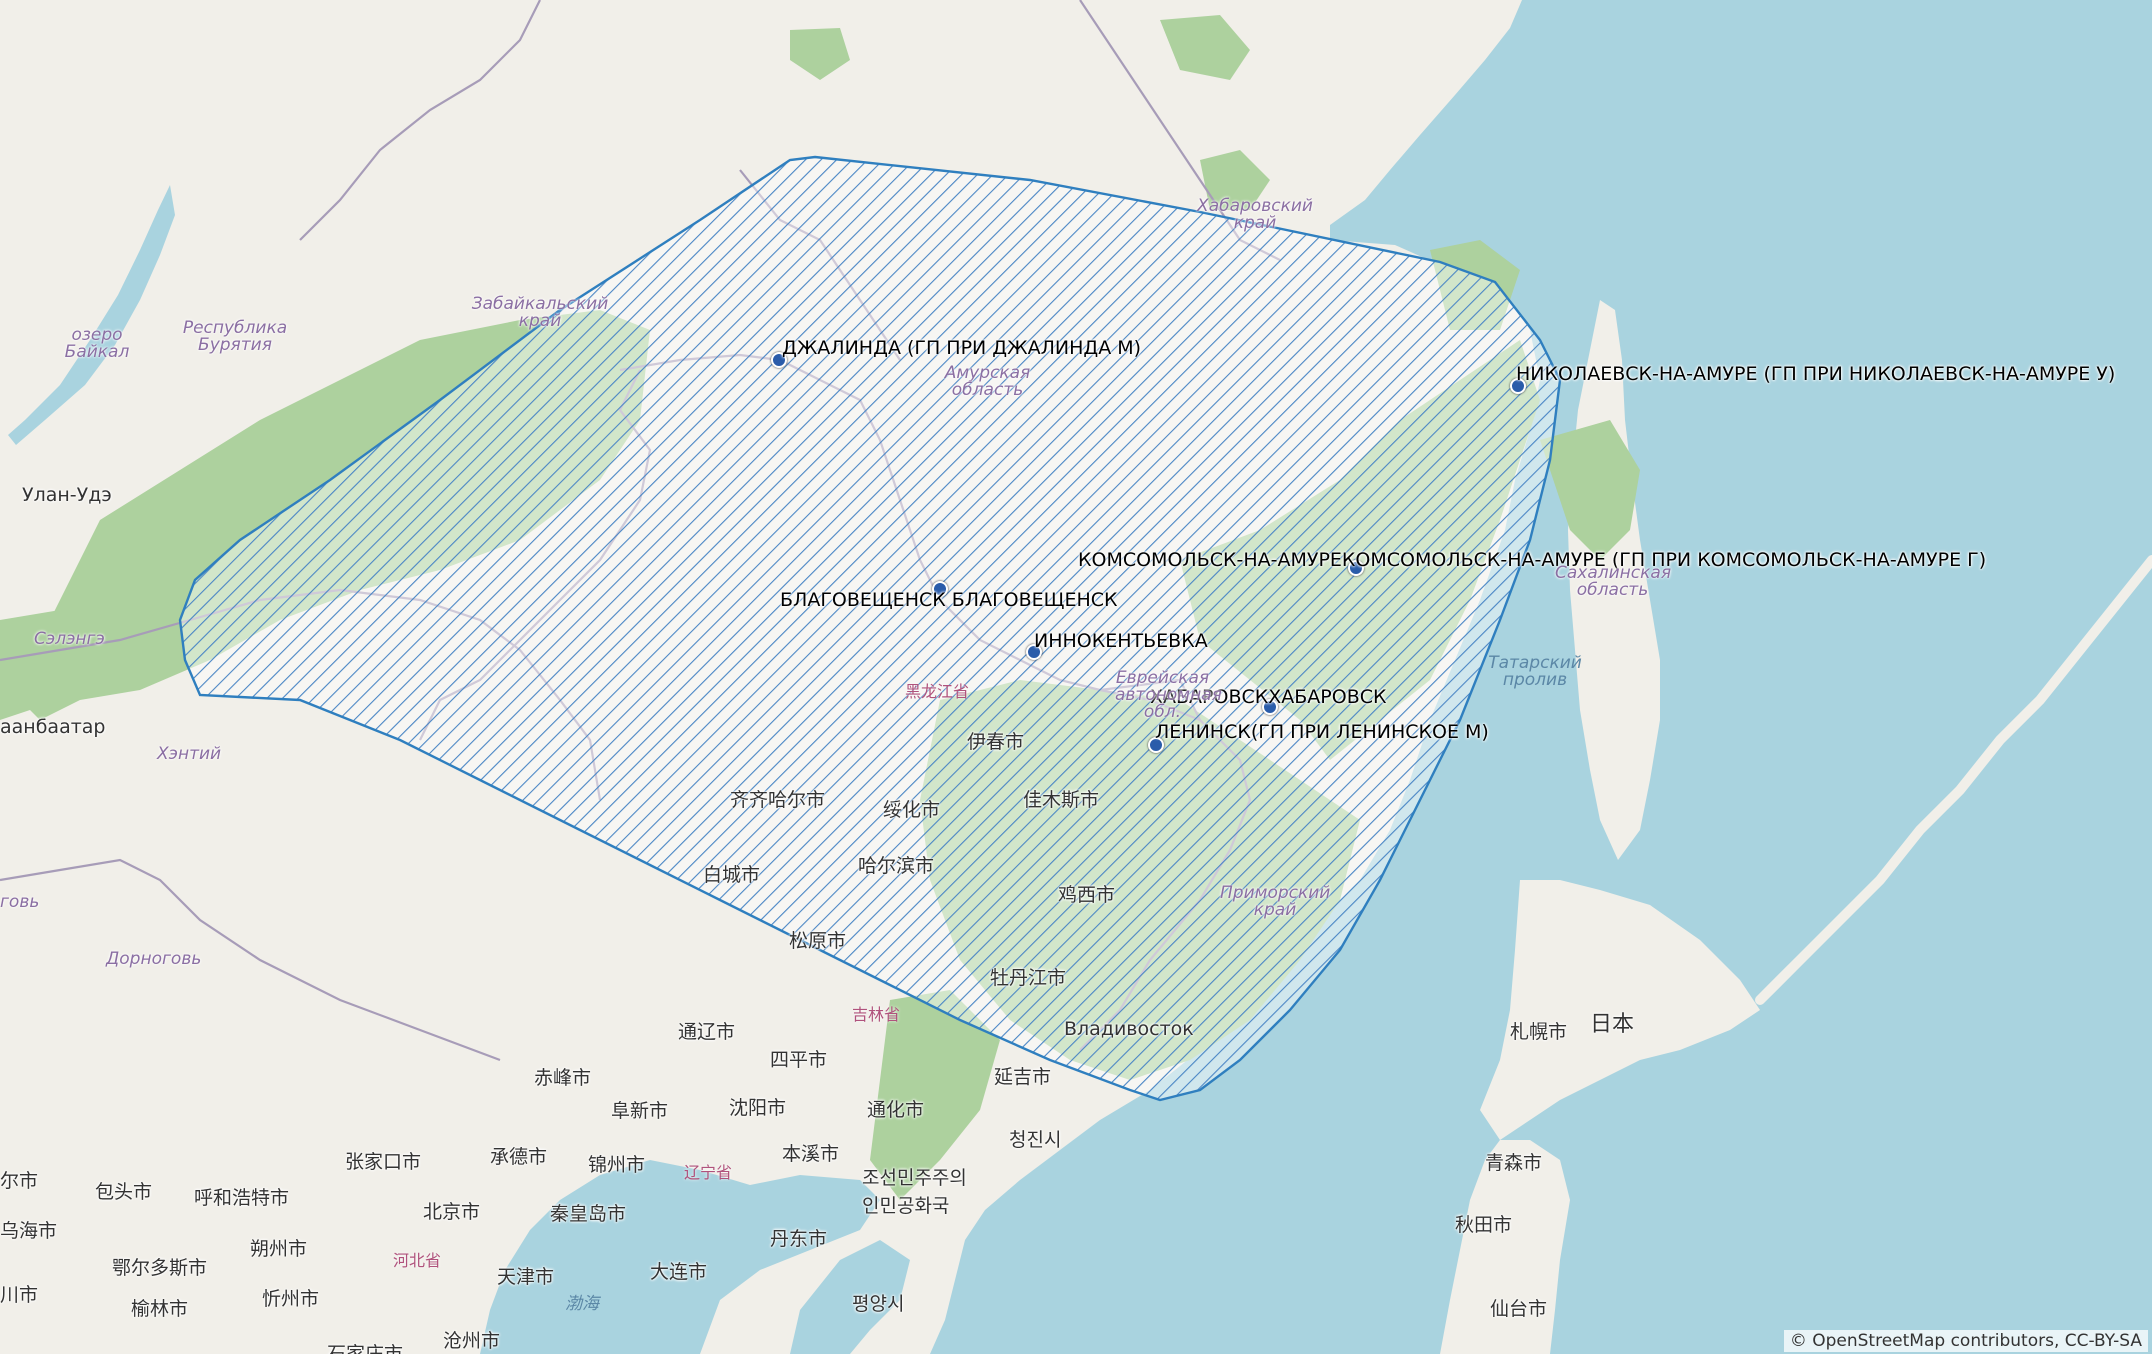  Describe the element at coordinates (811, 1154) in the screenshot. I see `city-label: 本溪市` at that location.